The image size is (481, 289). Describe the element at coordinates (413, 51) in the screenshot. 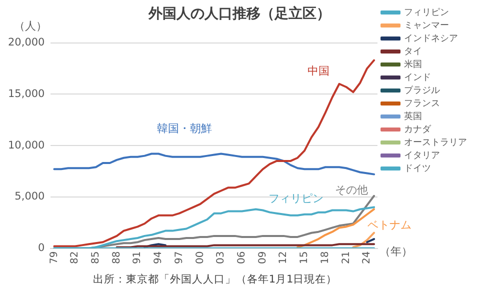

I see `legend-label: タイ` at that location.